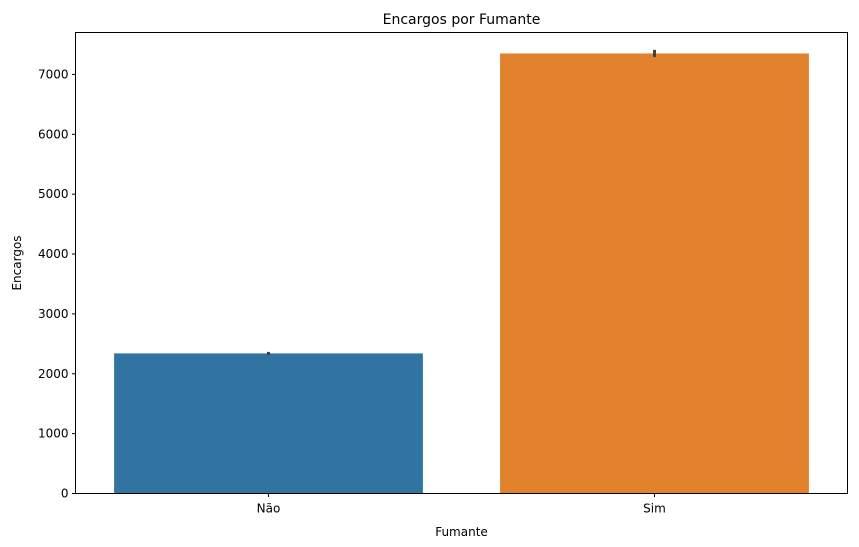 The width and height of the screenshot is (859, 547). Describe the element at coordinates (53, 194) in the screenshot. I see `y-tick-label: 5000` at that location.